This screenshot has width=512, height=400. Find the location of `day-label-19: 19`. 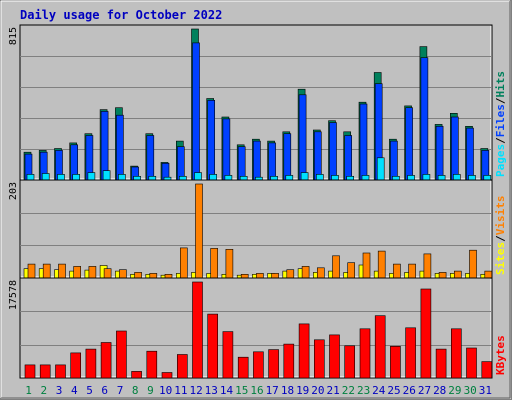

day-label-19: 19 is located at coordinates (302, 390).